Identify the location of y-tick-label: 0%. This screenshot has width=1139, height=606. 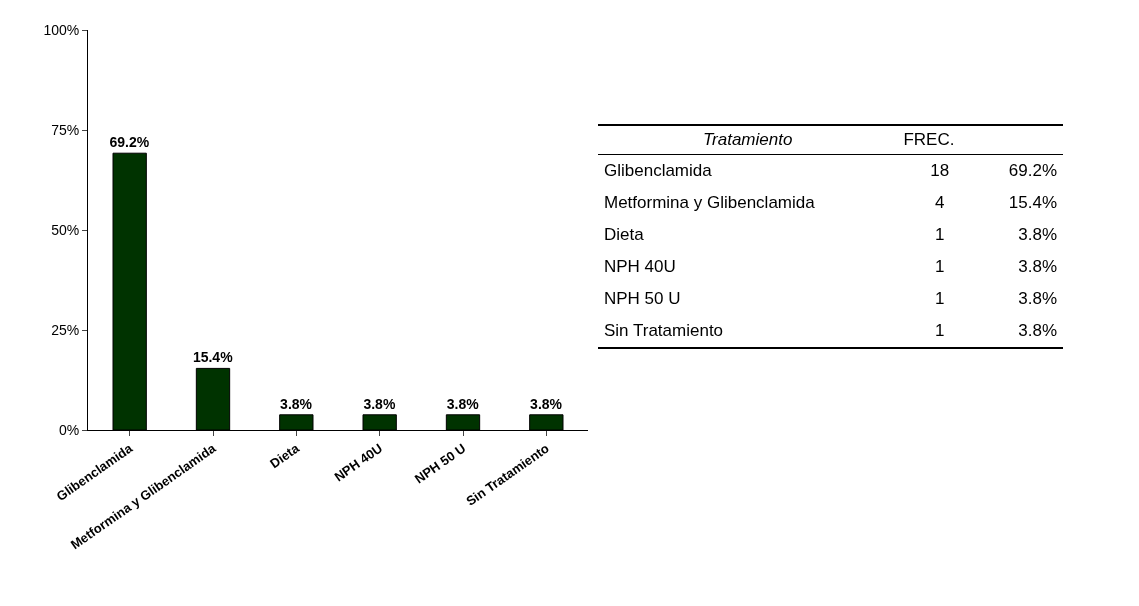
(69, 429).